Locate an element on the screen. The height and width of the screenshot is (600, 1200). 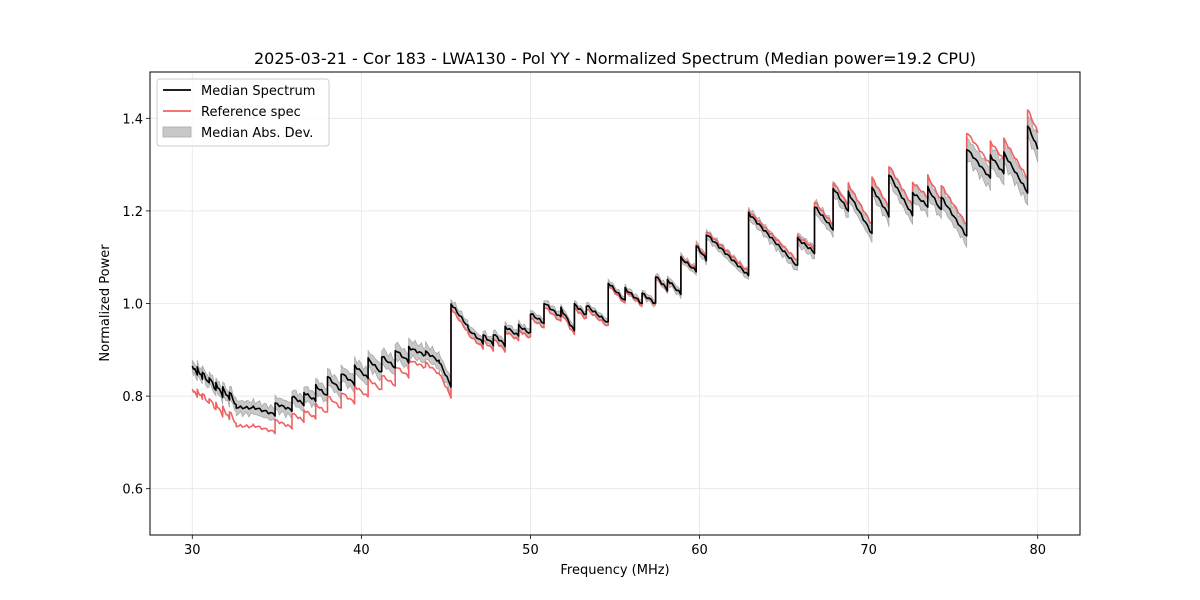
legend-box is located at coordinates (243, 112).